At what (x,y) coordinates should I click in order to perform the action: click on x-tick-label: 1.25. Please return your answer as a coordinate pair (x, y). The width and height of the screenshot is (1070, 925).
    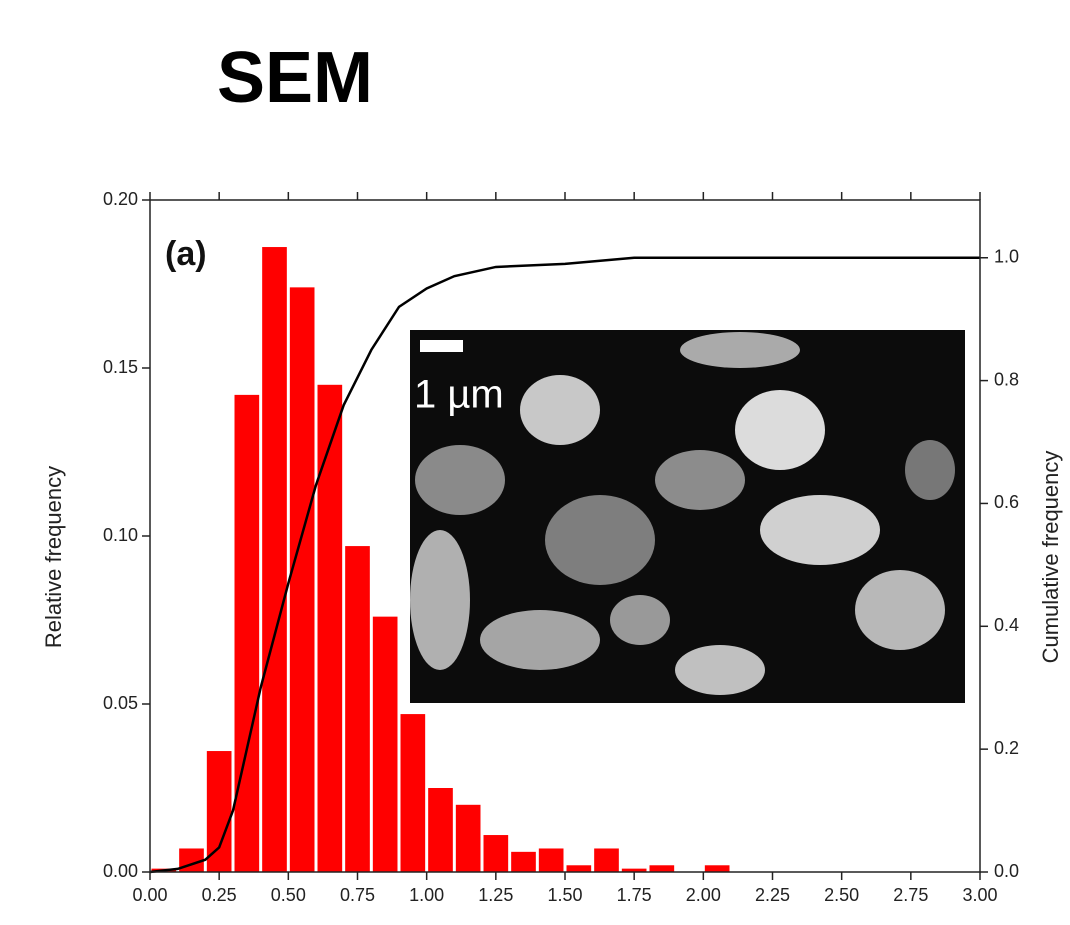
    Looking at the image, I should click on (495, 895).